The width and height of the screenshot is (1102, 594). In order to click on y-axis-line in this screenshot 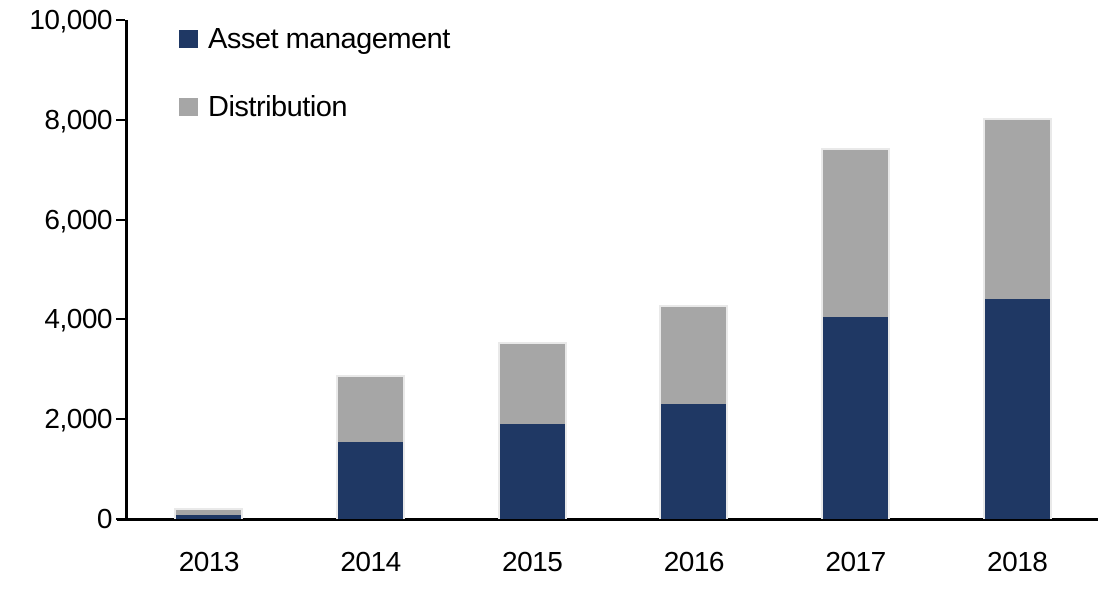, I will do `click(126, 270)`.